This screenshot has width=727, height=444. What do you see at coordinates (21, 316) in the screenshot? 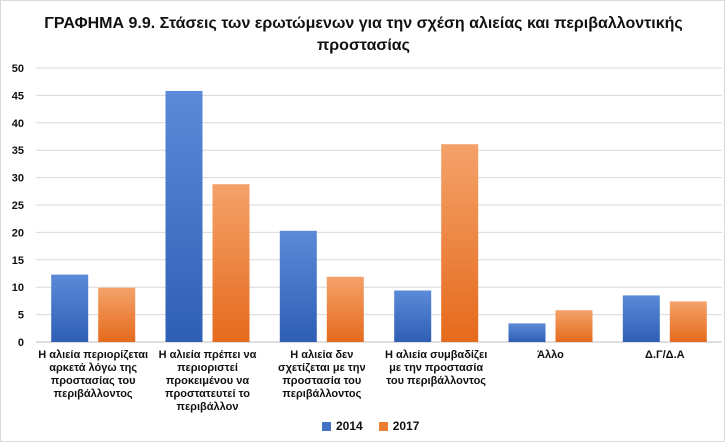
I see `y-tick-label: 5` at bounding box center [21, 316].